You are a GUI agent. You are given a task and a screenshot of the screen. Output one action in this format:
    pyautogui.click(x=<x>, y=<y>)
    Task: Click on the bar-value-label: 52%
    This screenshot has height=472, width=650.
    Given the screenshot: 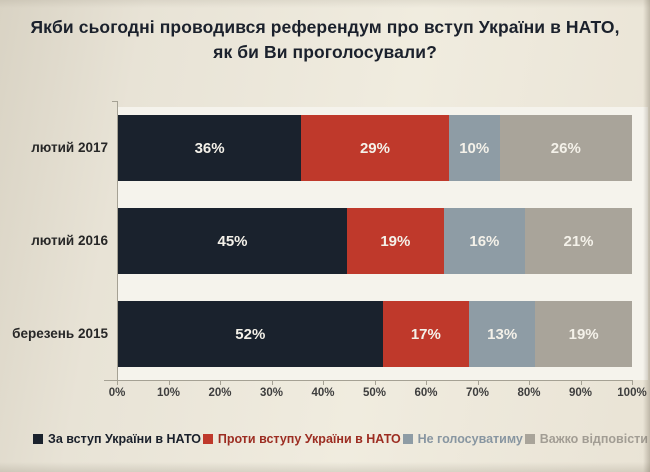 What is the action you would take?
    pyautogui.click(x=250, y=334)
    